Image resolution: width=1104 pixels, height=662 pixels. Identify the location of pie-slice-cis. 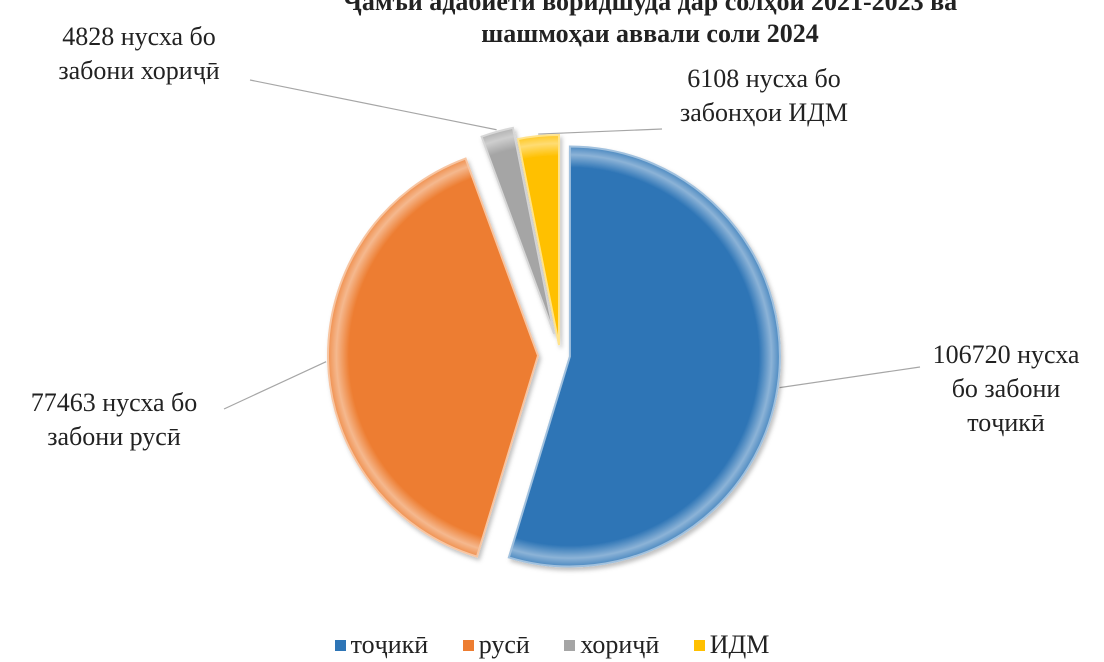
(538, 240).